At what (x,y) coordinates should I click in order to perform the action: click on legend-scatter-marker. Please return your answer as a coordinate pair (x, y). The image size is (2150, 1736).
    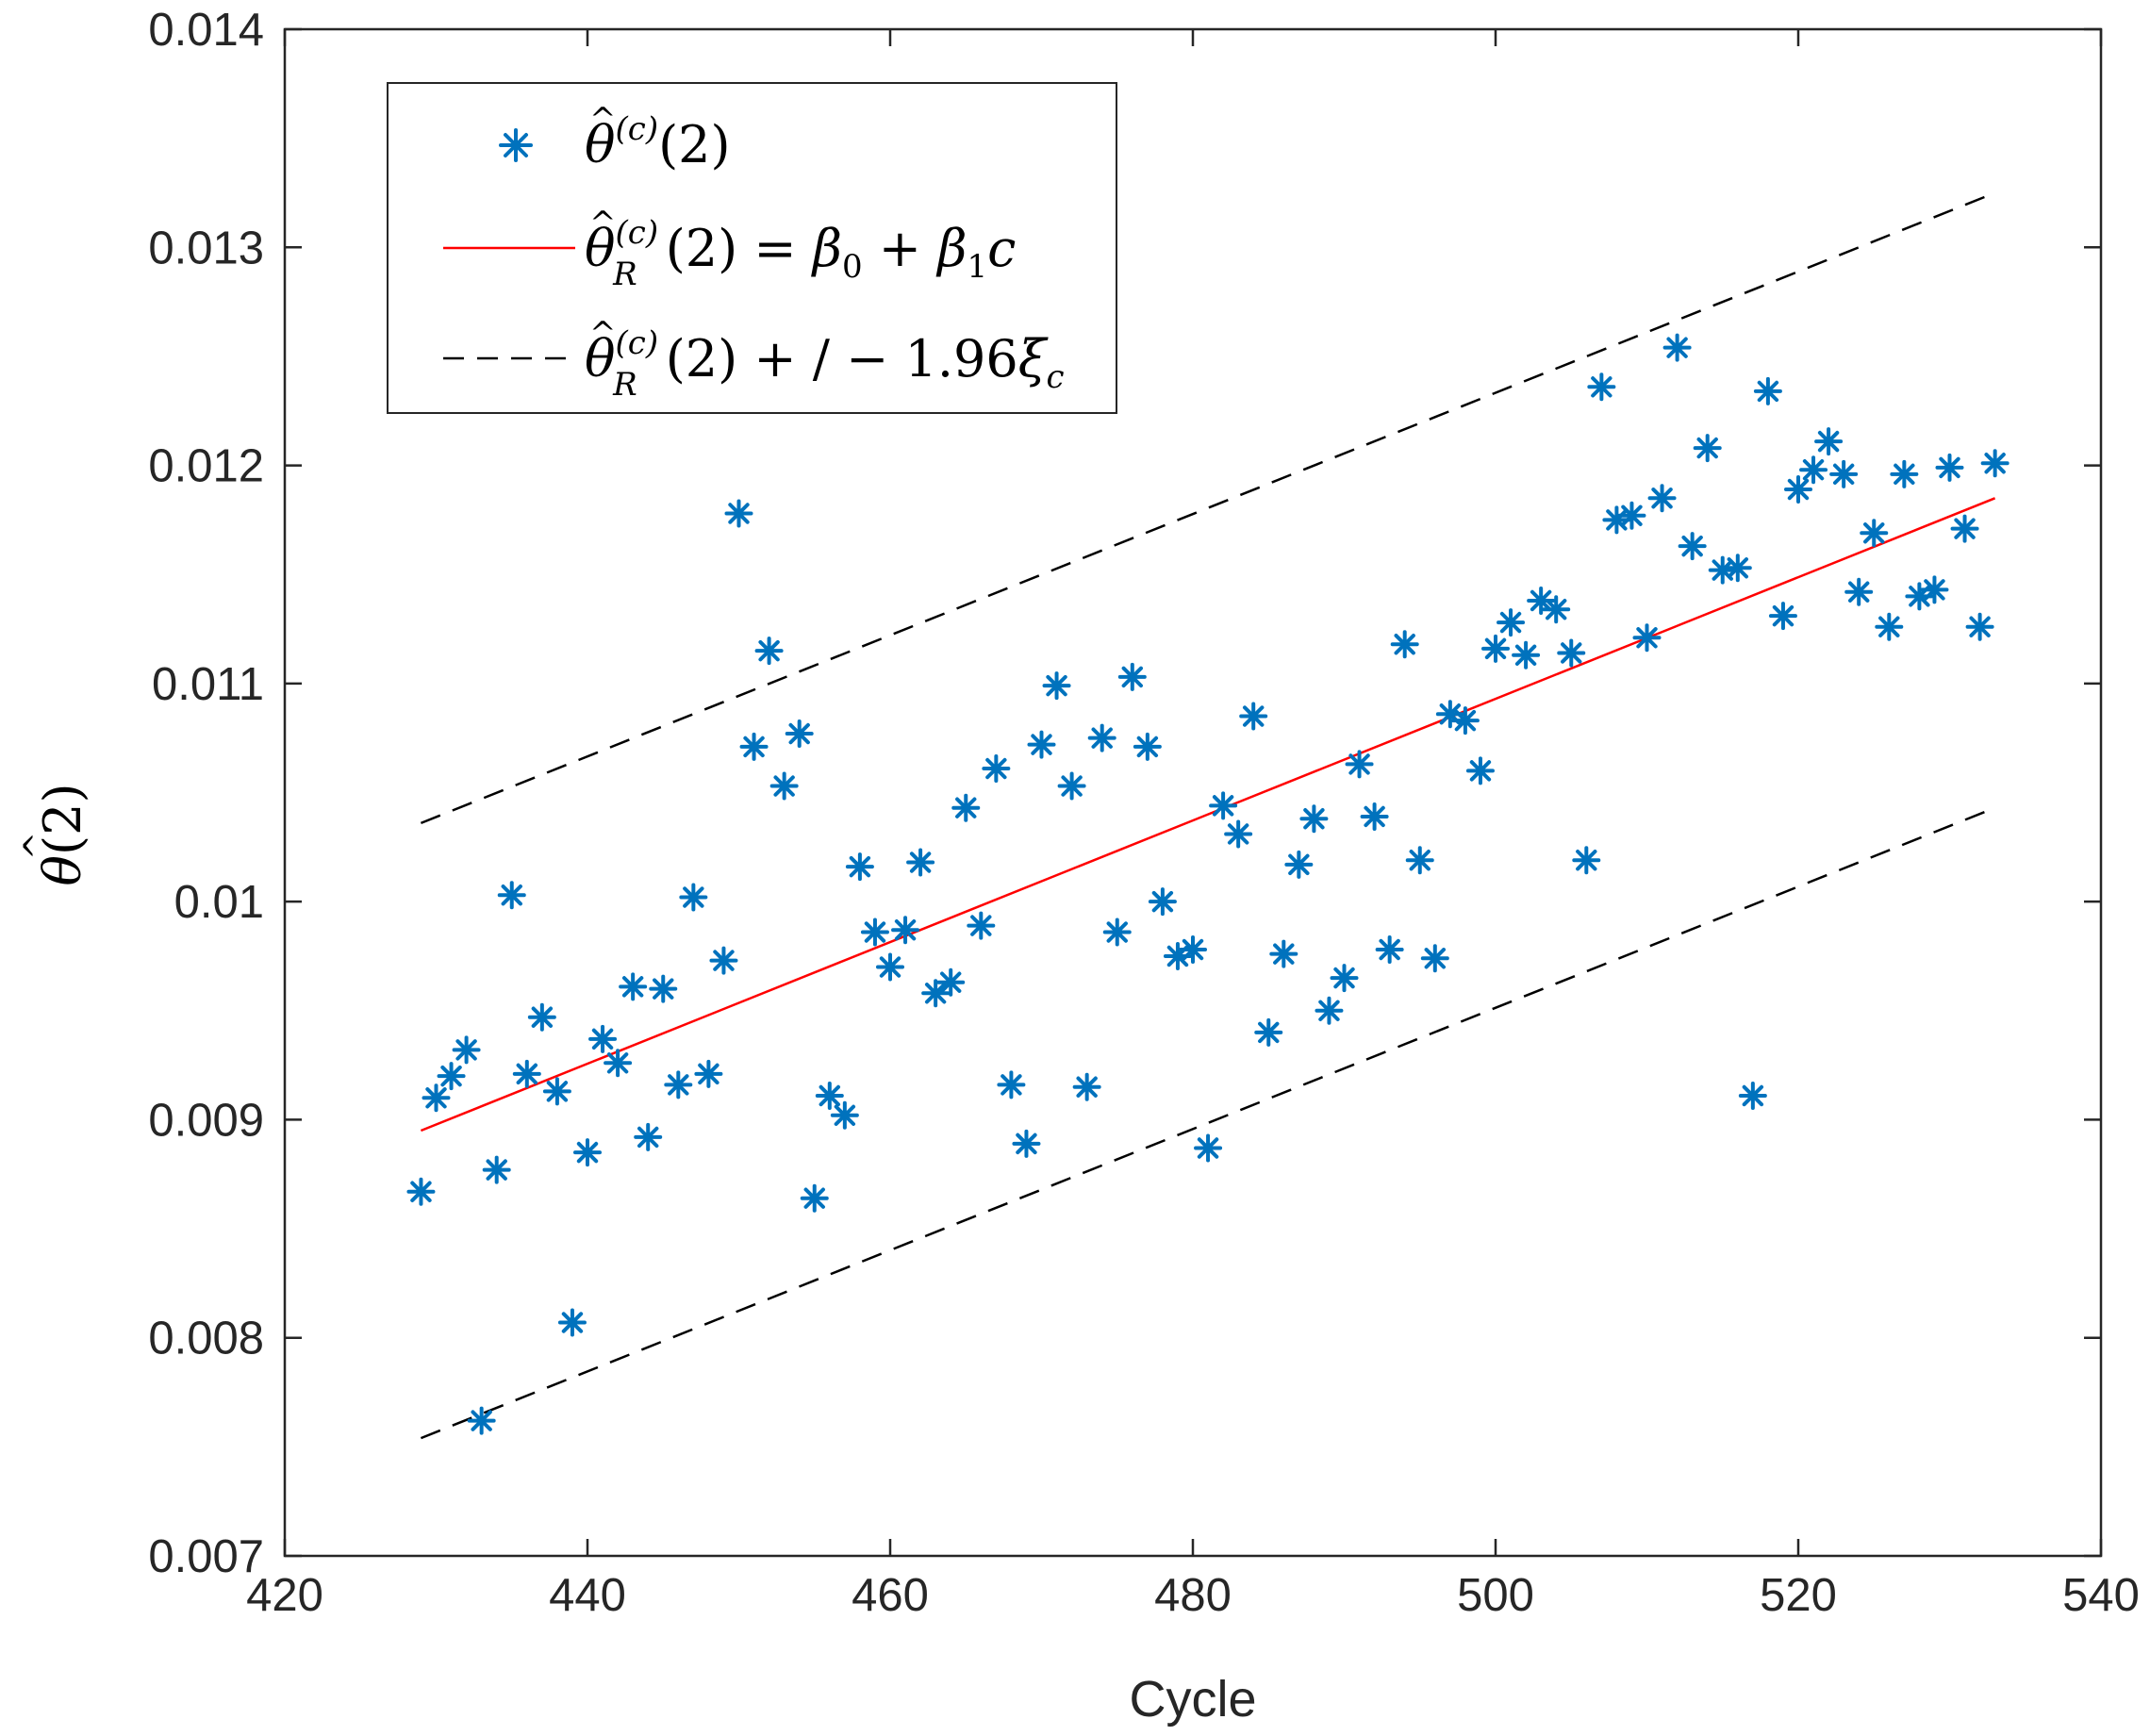
    Looking at the image, I should click on (516, 145).